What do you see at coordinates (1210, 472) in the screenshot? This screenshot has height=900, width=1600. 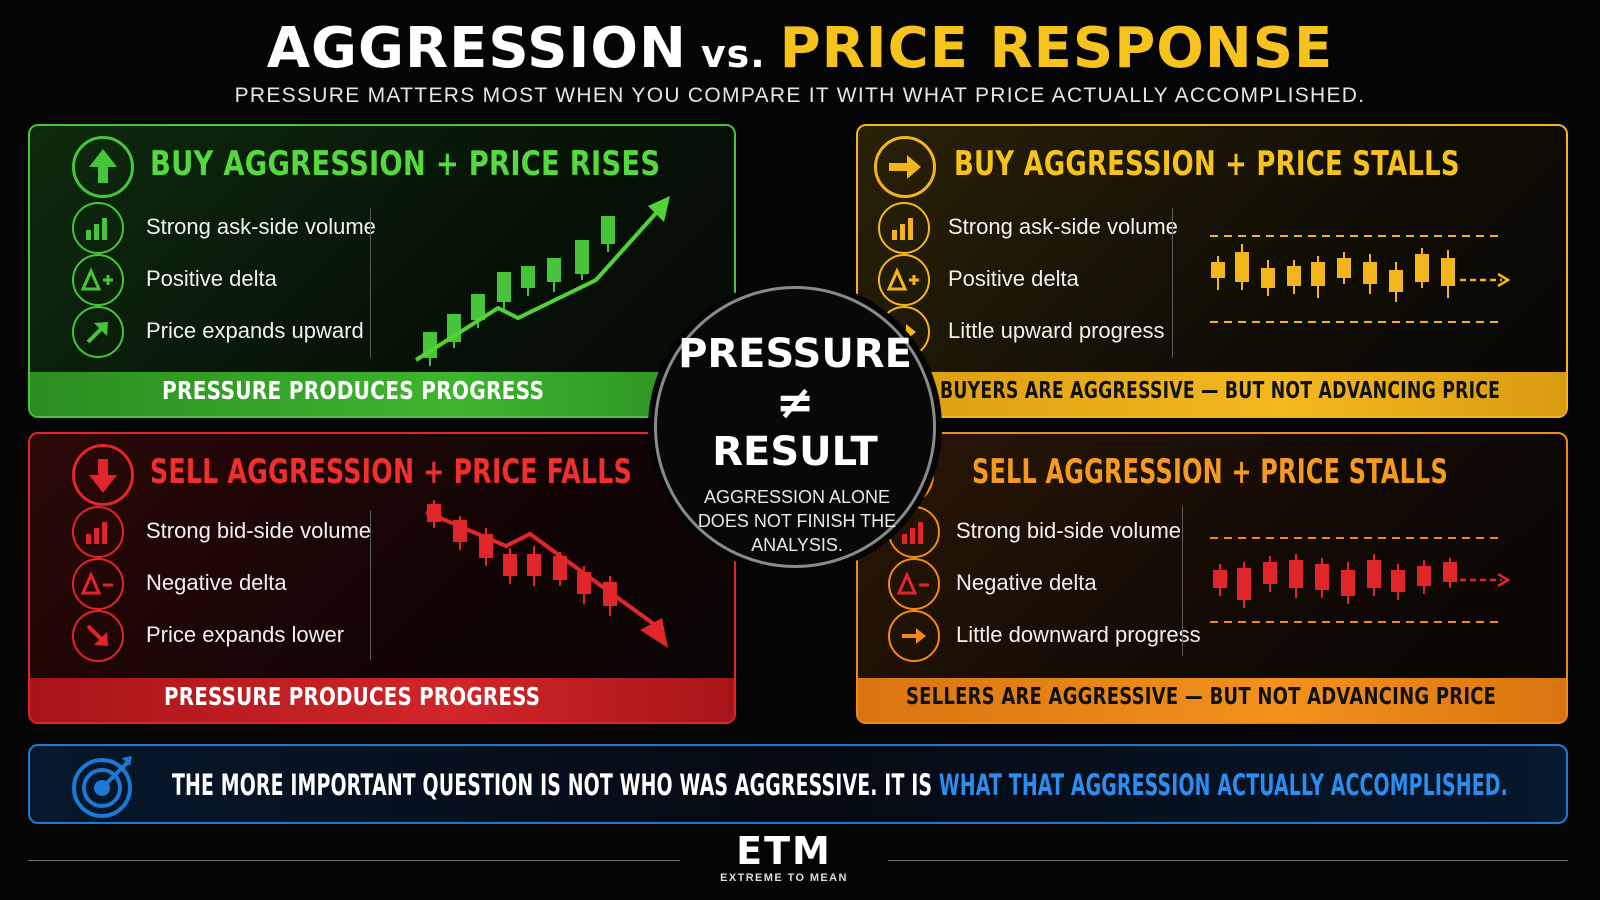 I see `panel-title: SELL AGGRESSION + PRICE STALLS` at bounding box center [1210, 472].